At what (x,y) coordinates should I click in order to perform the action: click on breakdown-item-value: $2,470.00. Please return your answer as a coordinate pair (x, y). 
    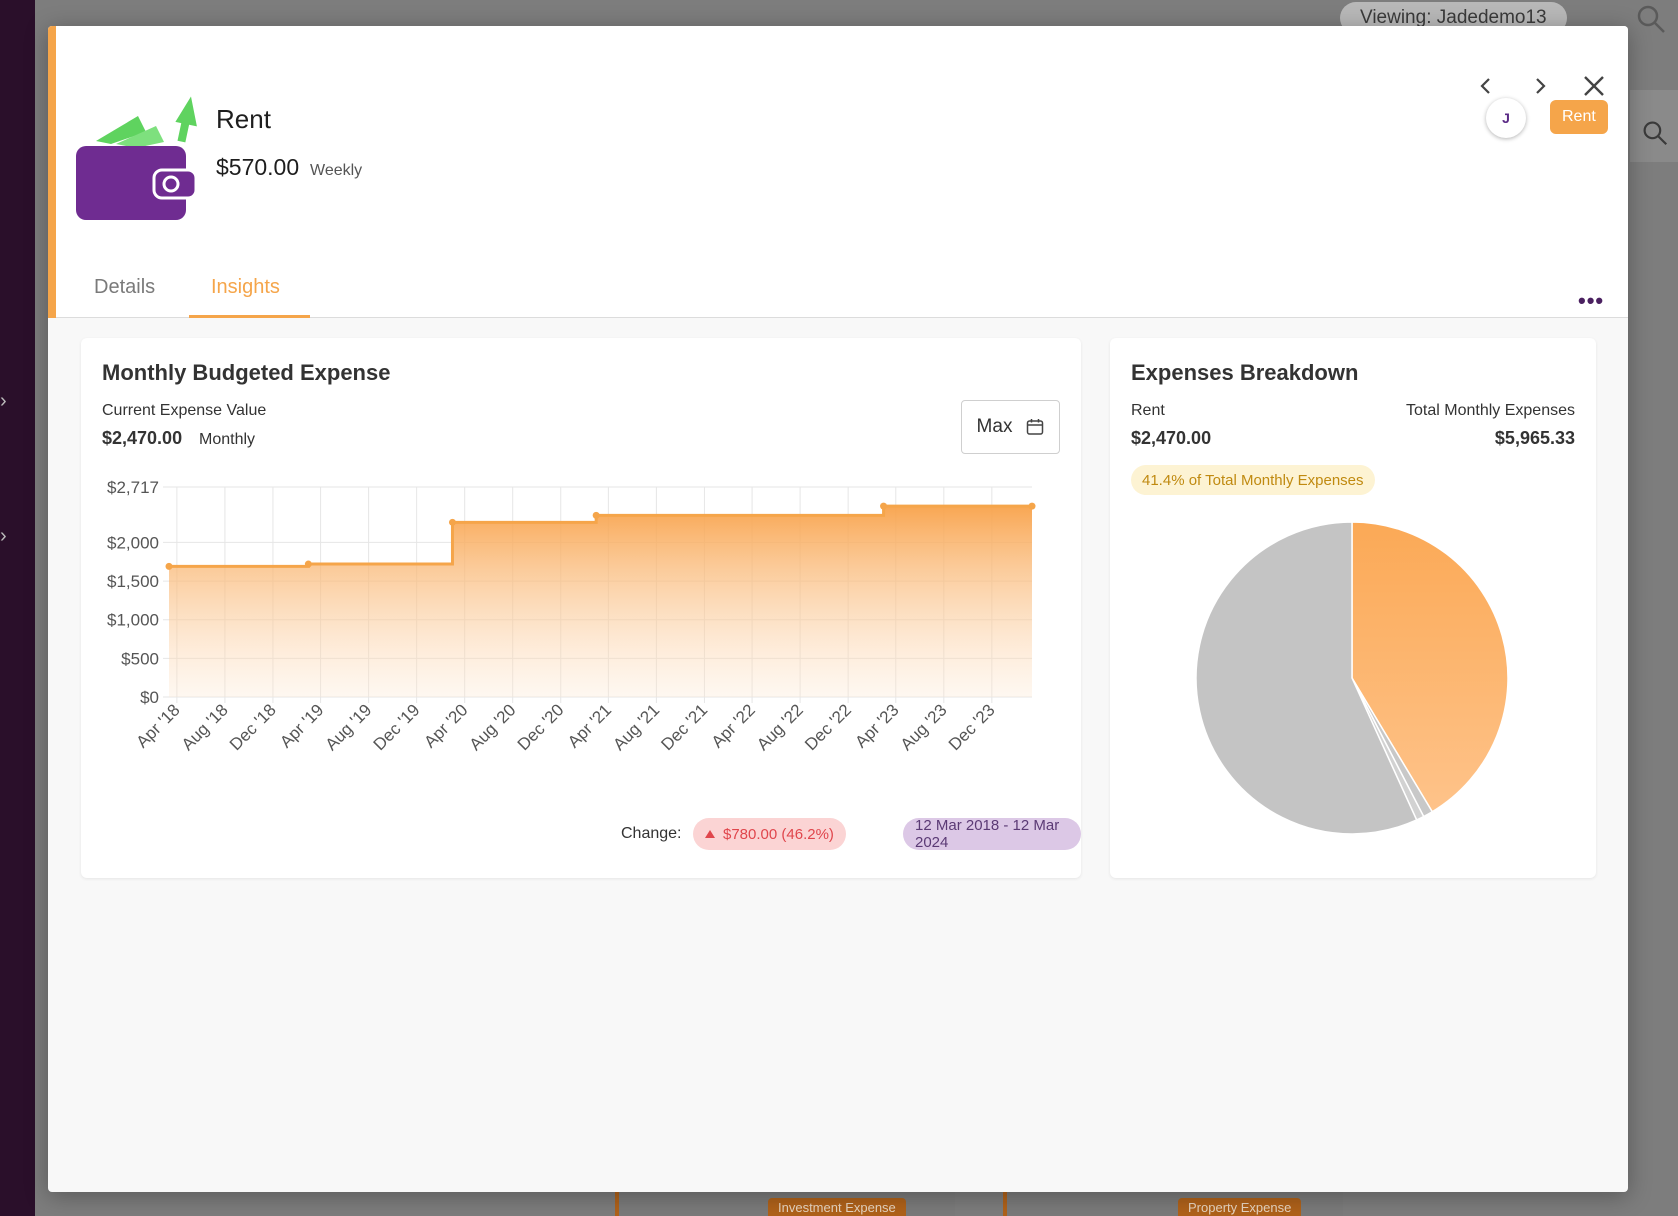
    Looking at the image, I should click on (1171, 438).